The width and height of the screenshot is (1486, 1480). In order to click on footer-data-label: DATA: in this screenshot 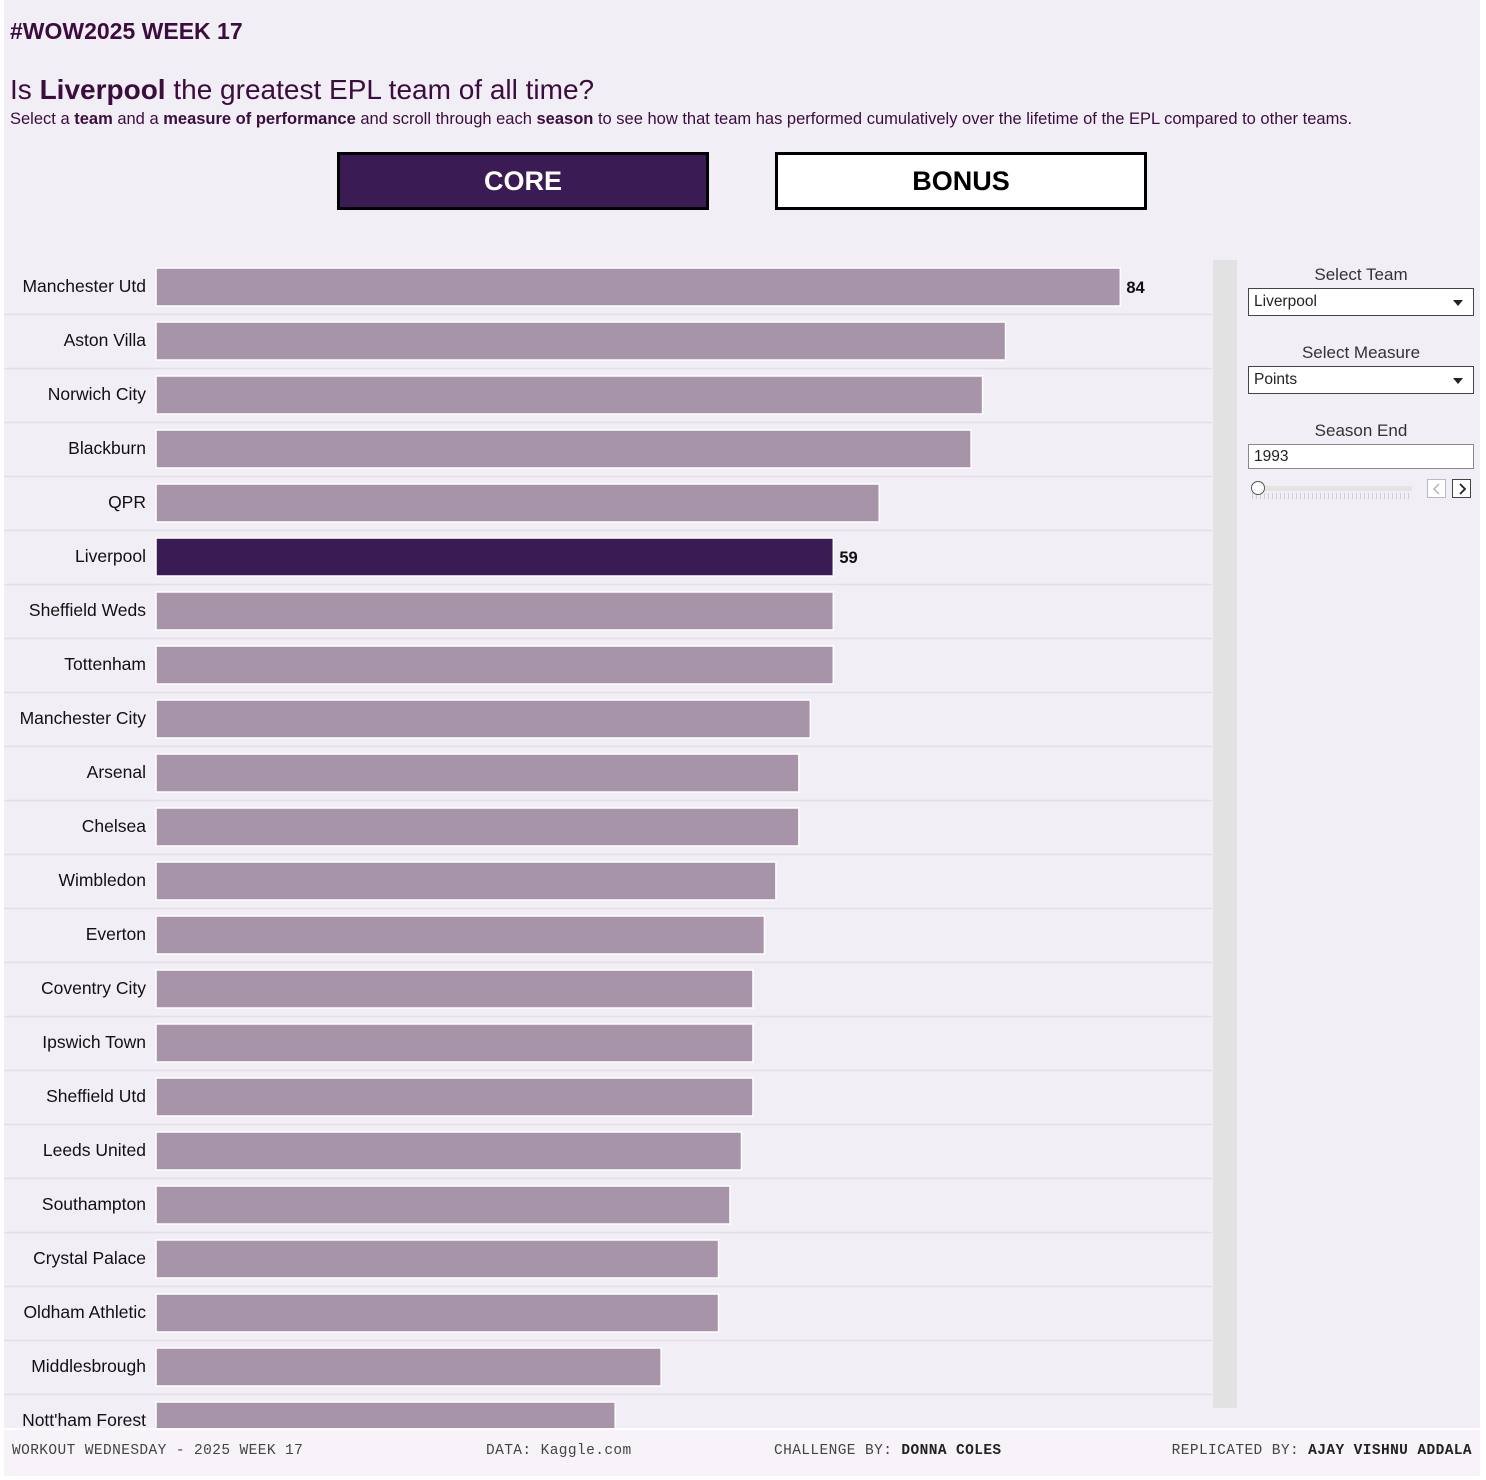, I will do `click(513, 1451)`.